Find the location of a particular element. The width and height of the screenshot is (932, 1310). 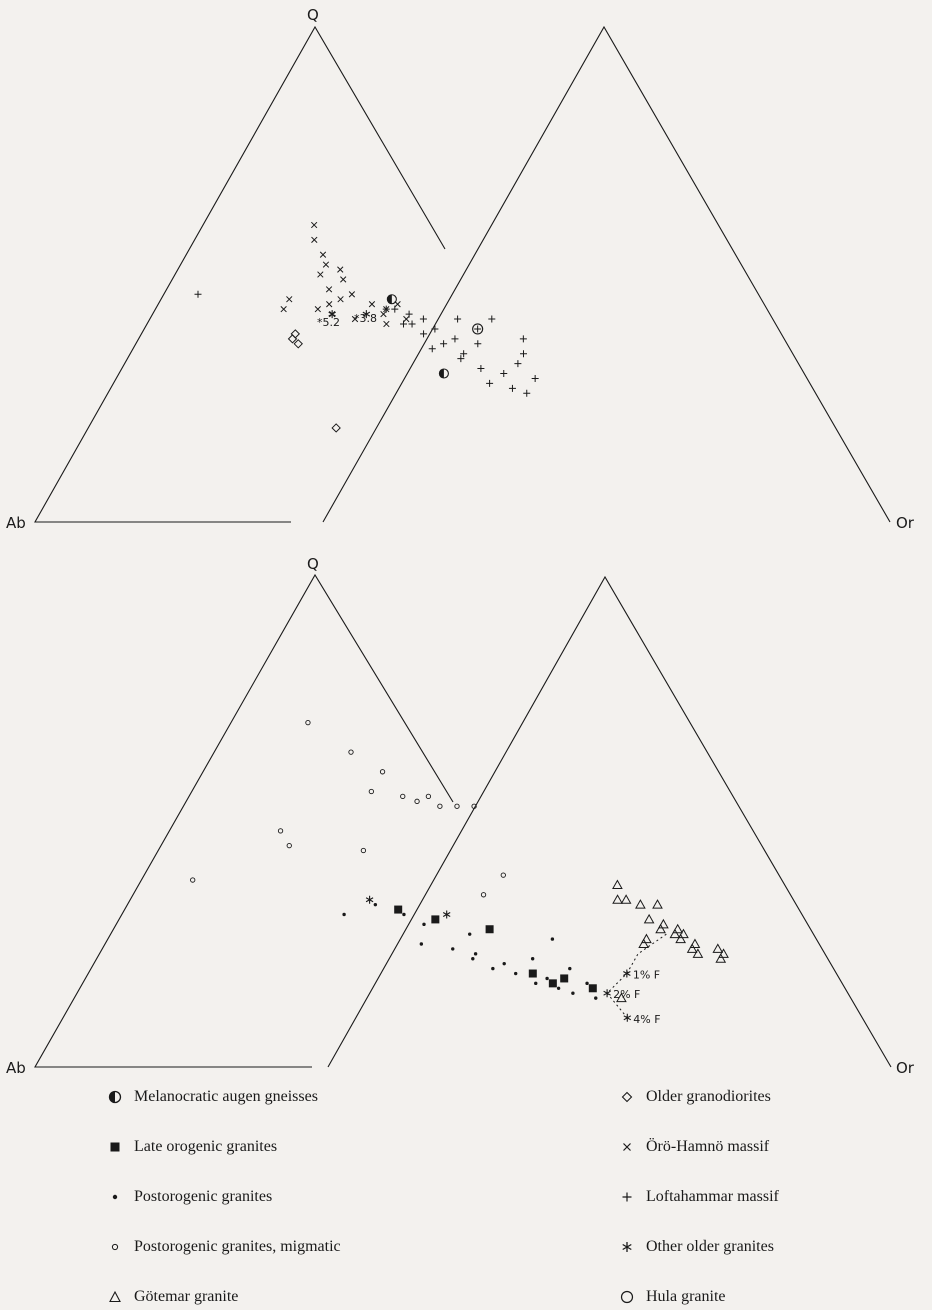

bottom-ab-label: Ab is located at coordinates (16, 1068).